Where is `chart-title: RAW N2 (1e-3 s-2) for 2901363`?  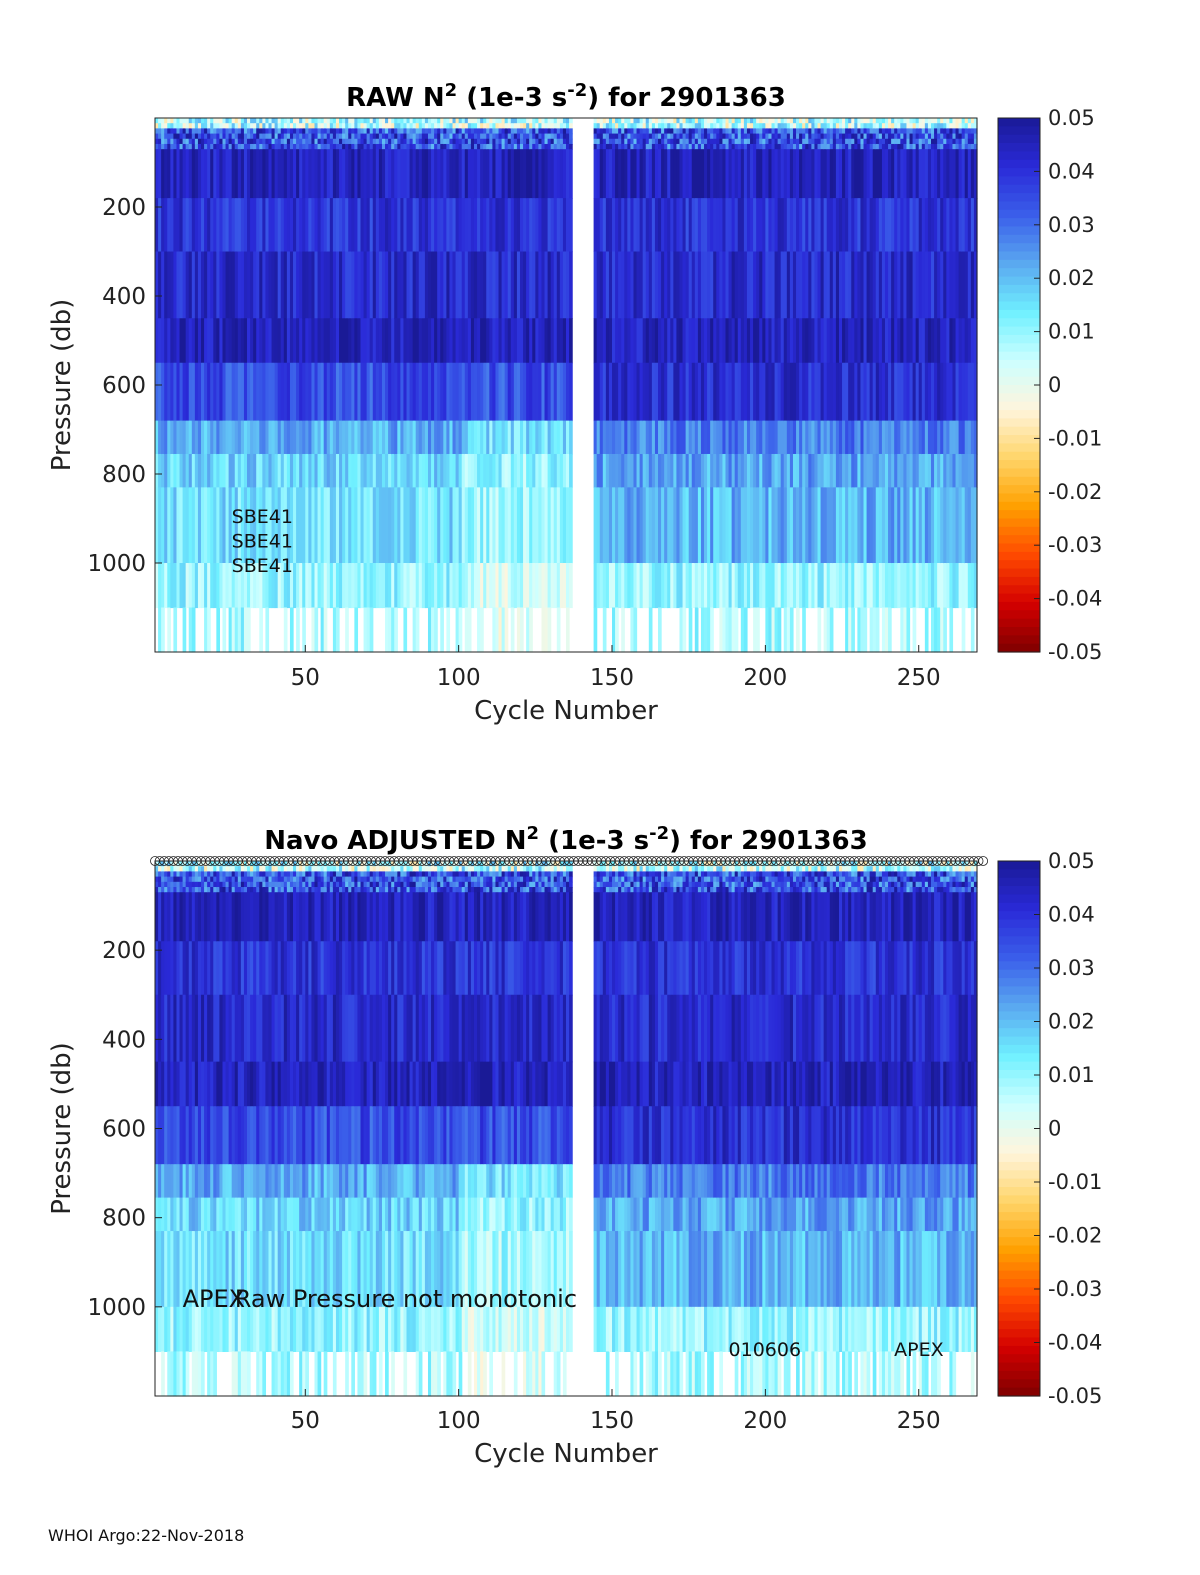
chart-title: RAW N2 (1e-3 s-2) for 2901363 is located at coordinates (566, 96).